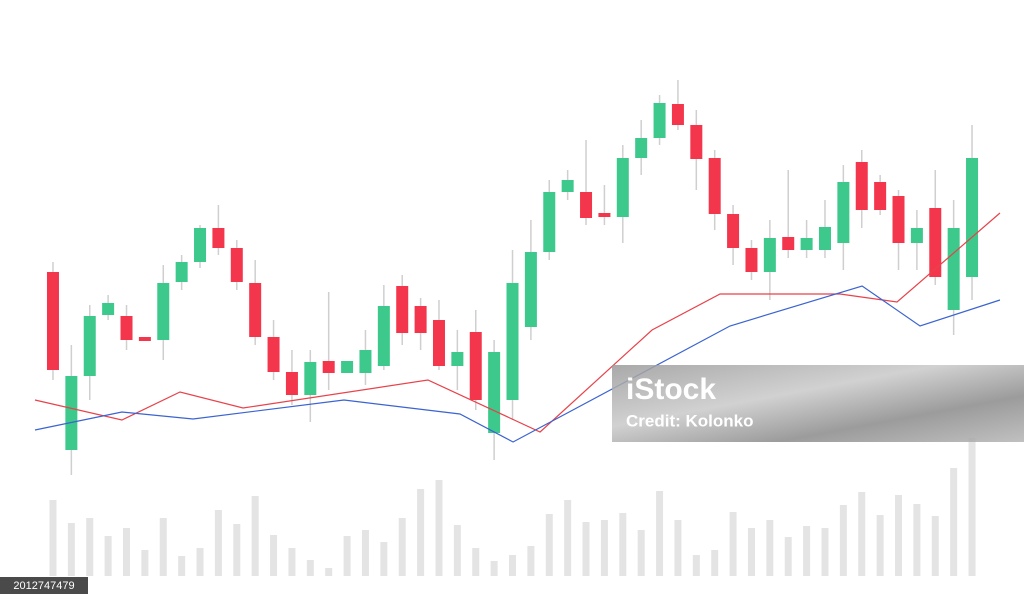 The height and width of the screenshot is (606, 1024). I want to click on watermark-box, so click(818, 403).